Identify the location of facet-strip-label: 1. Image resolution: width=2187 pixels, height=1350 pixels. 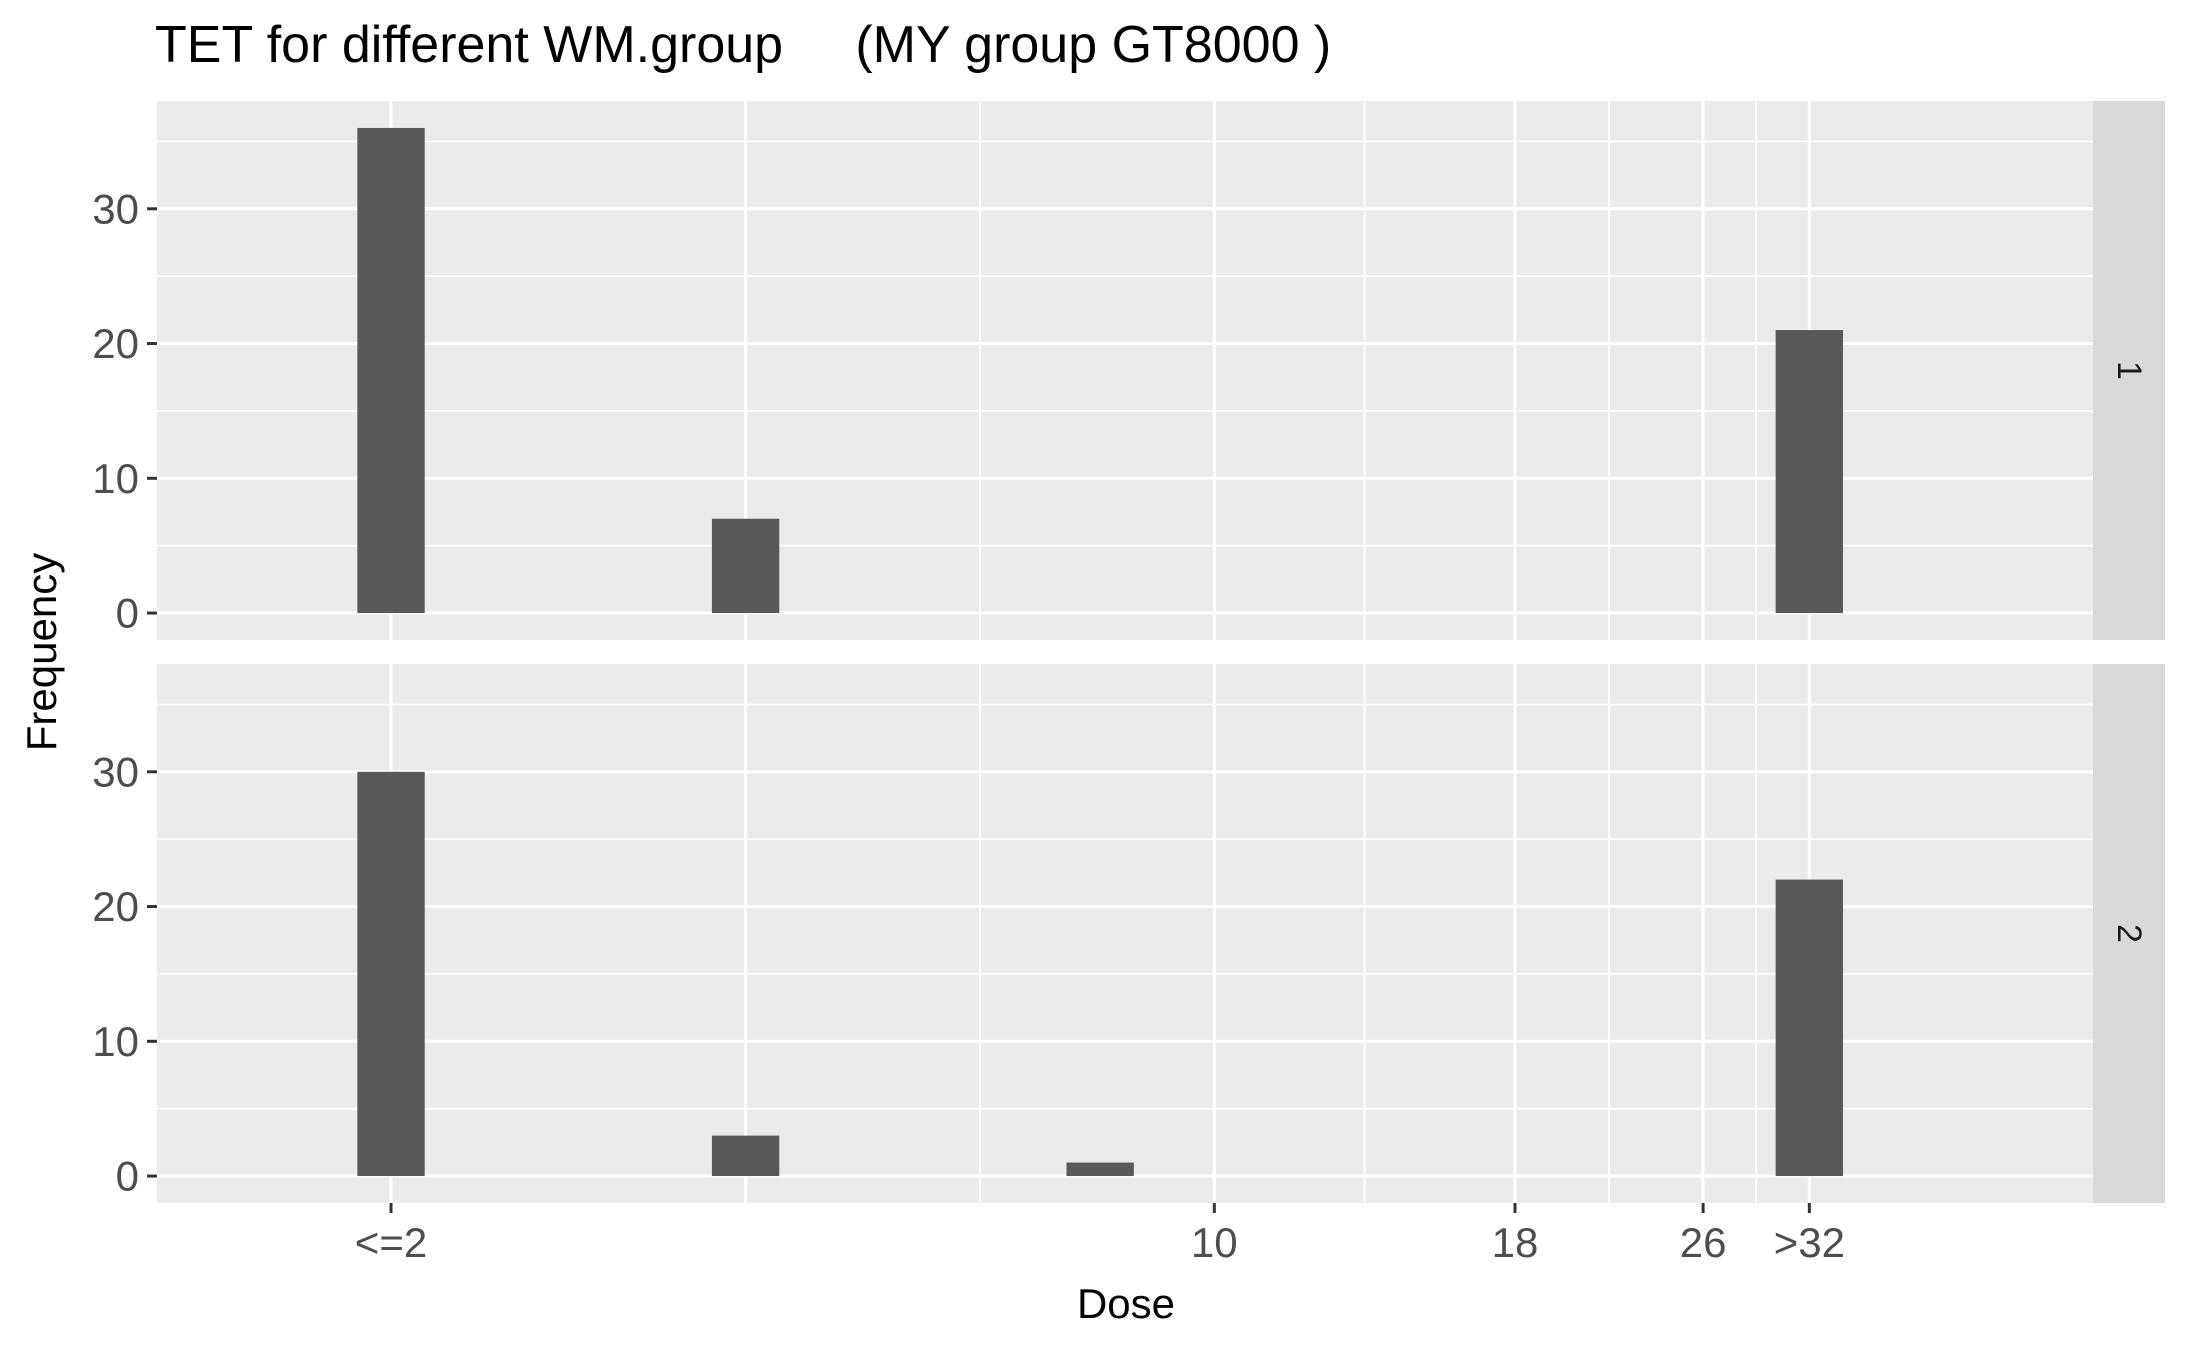
(2129, 370).